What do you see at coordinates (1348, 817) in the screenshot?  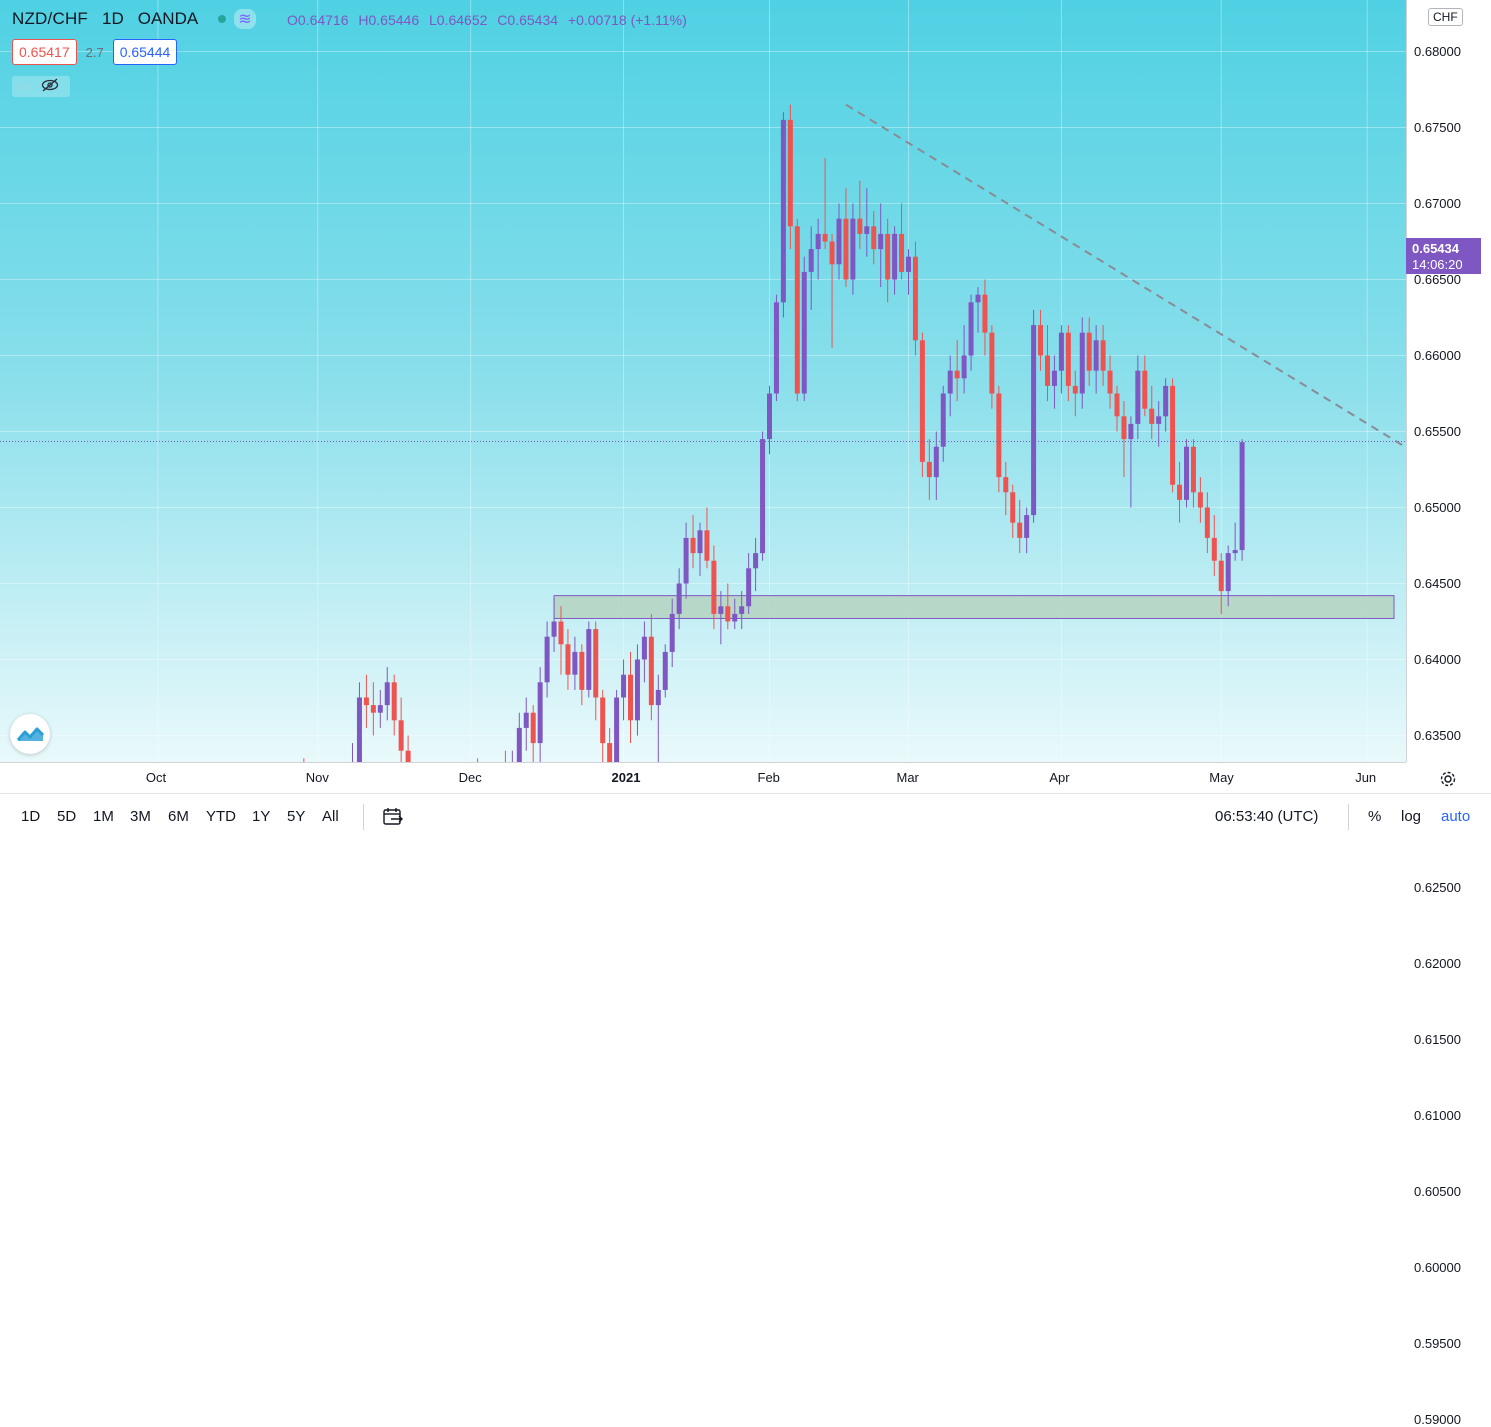 I see `toolbar-divider-right` at bounding box center [1348, 817].